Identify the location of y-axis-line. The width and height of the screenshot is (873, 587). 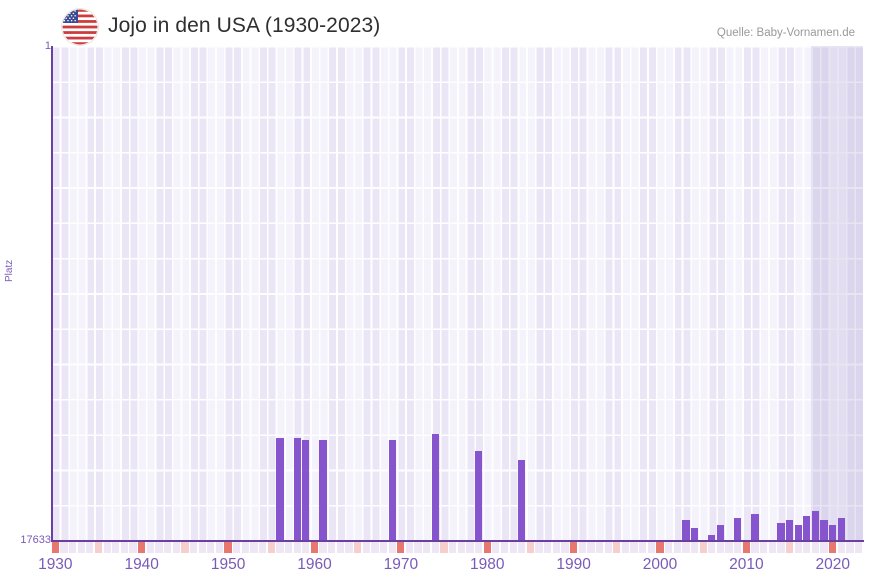
(52, 294).